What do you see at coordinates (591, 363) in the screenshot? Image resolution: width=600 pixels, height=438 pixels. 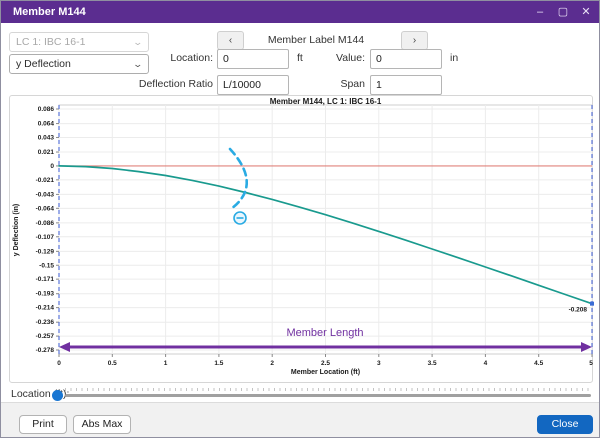 I see `svg-text: 5` at bounding box center [591, 363].